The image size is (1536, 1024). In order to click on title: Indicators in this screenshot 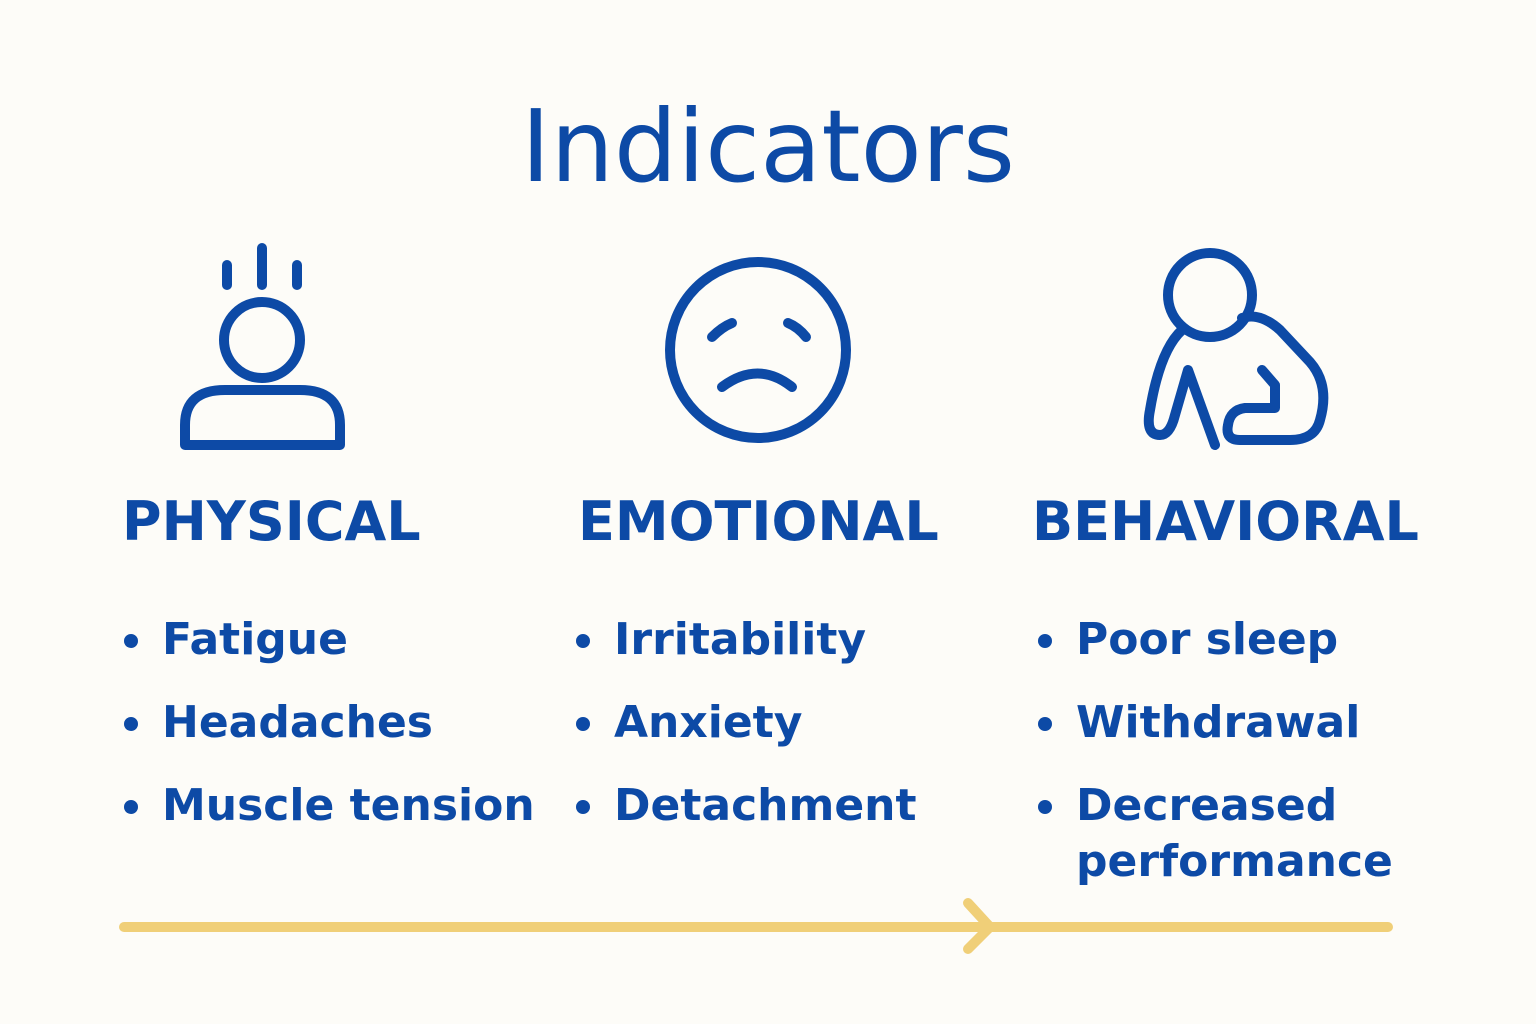, I will do `click(768, 146)`.